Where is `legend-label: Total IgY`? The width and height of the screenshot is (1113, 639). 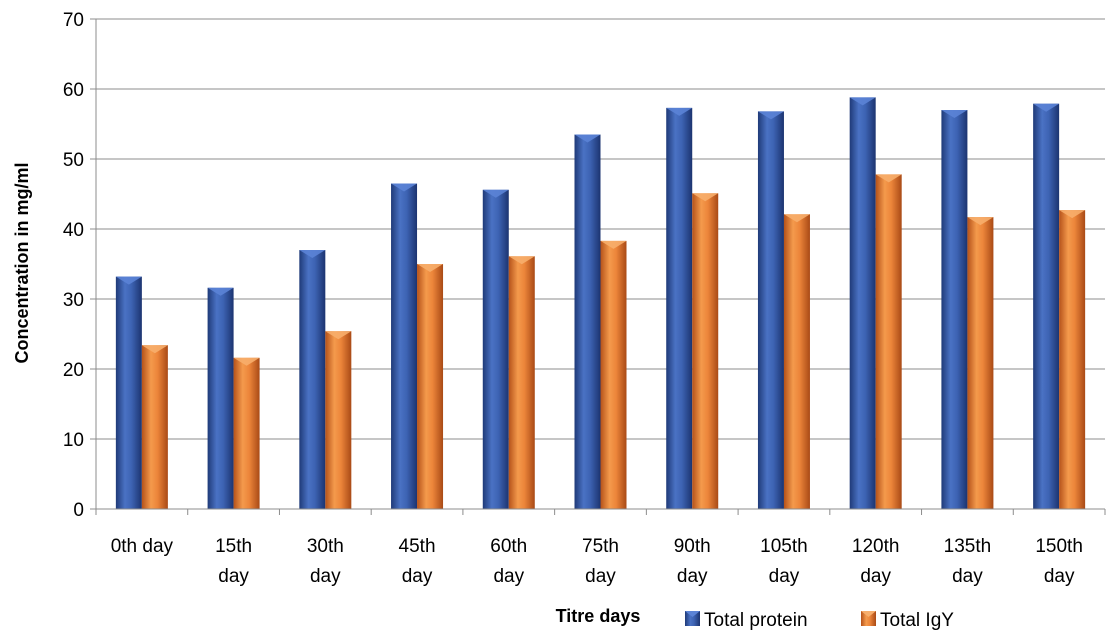 legend-label: Total IgY is located at coordinates (917, 620).